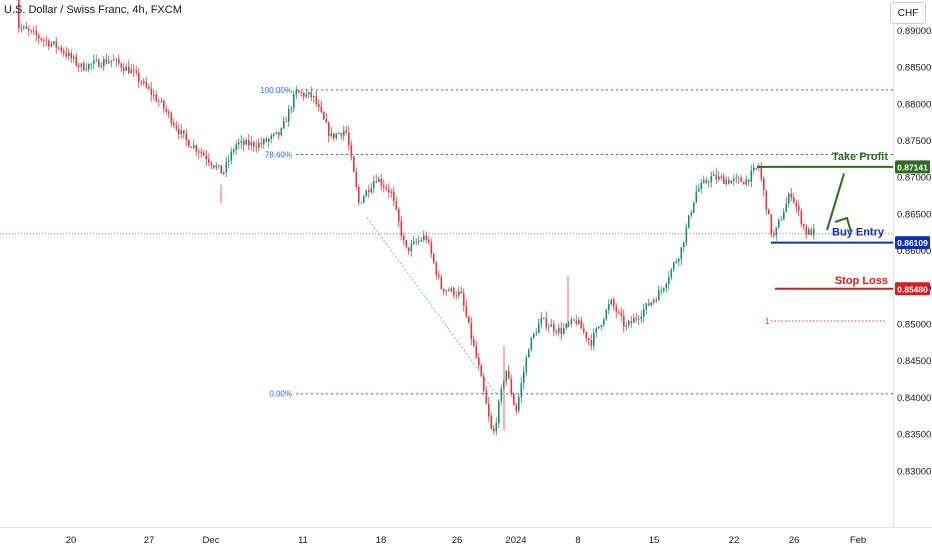 The image size is (932, 550). I want to click on y-tick-label: 0.89000, so click(914, 31).